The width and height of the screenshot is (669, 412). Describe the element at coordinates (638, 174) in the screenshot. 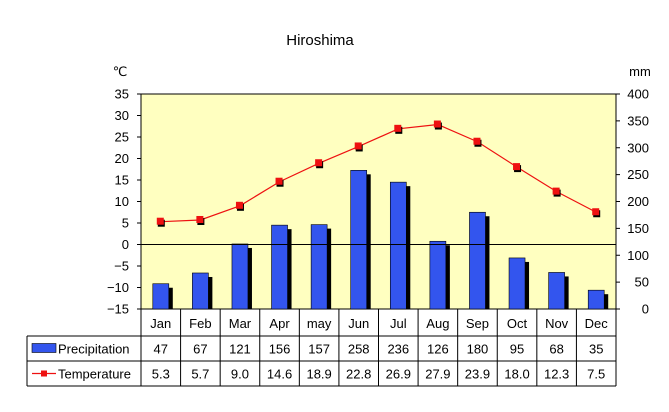

I see `right-tick-label: 250` at that location.